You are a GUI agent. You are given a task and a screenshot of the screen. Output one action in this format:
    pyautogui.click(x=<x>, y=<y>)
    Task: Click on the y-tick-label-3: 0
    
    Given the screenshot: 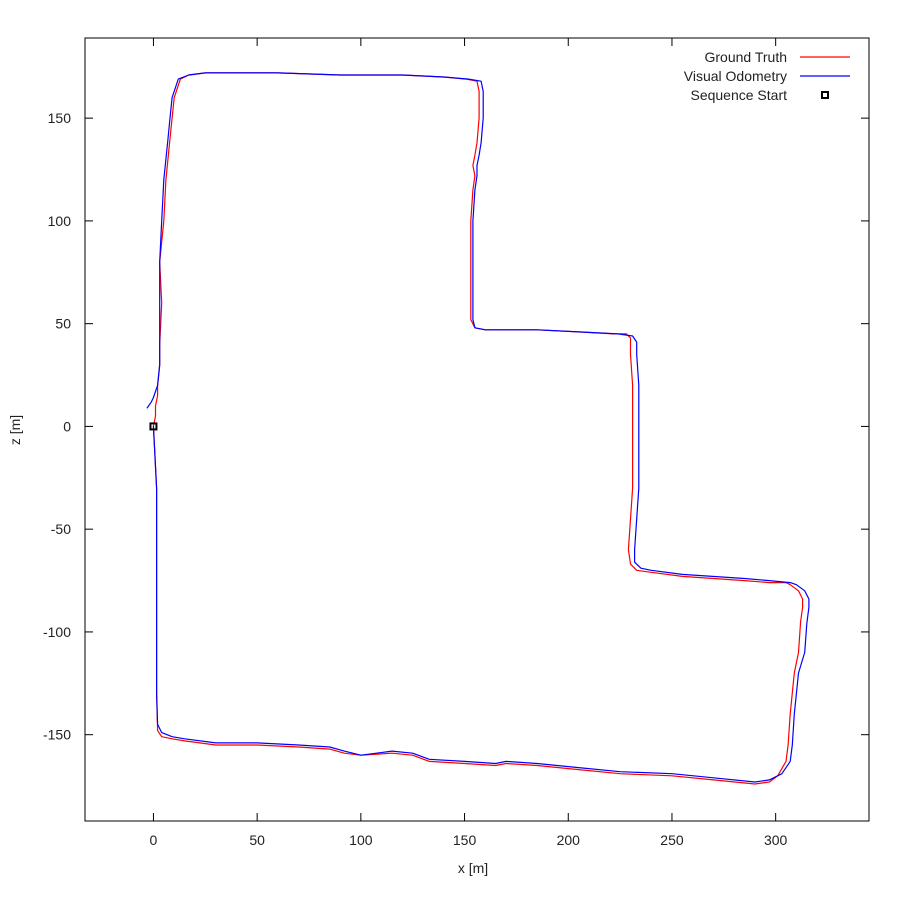 What is the action you would take?
    pyautogui.click(x=67, y=426)
    